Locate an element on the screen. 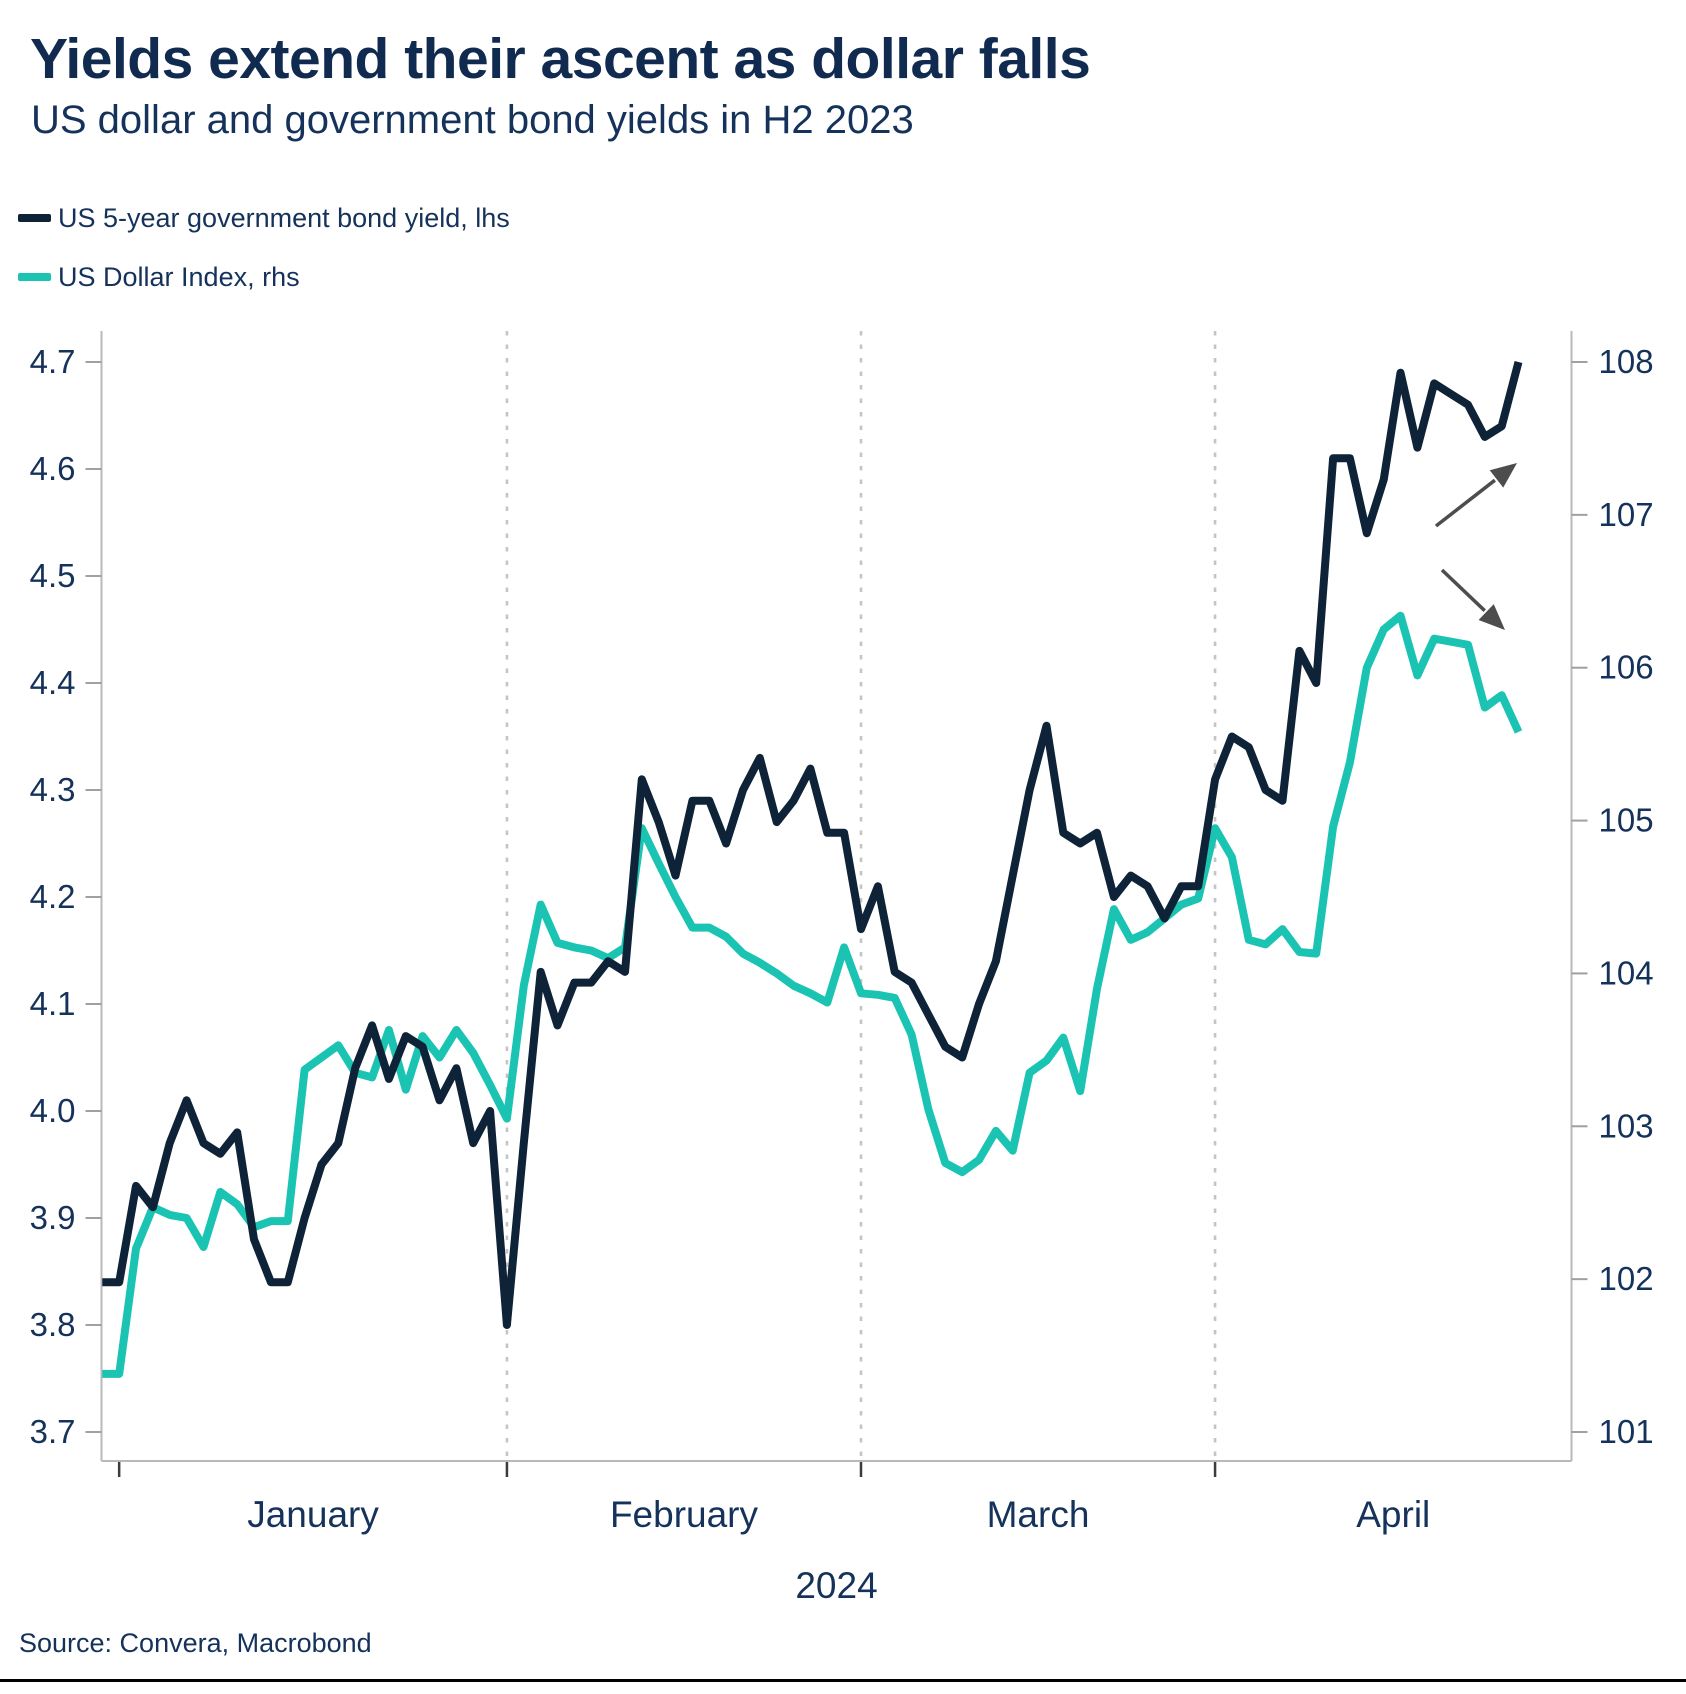  y-axis-tick-label-right: 102 is located at coordinates (1626, 1278).